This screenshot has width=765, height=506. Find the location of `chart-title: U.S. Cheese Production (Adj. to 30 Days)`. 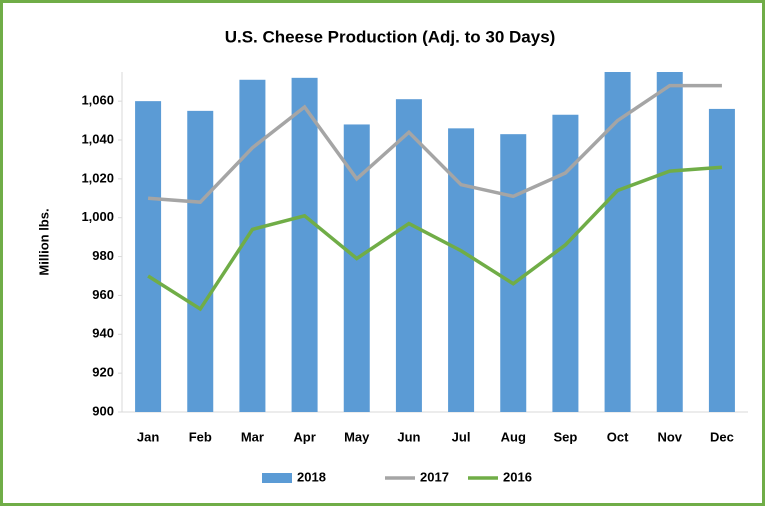

chart-title: U.S. Cheese Production (Adj. to 30 Days) is located at coordinates (390, 36).